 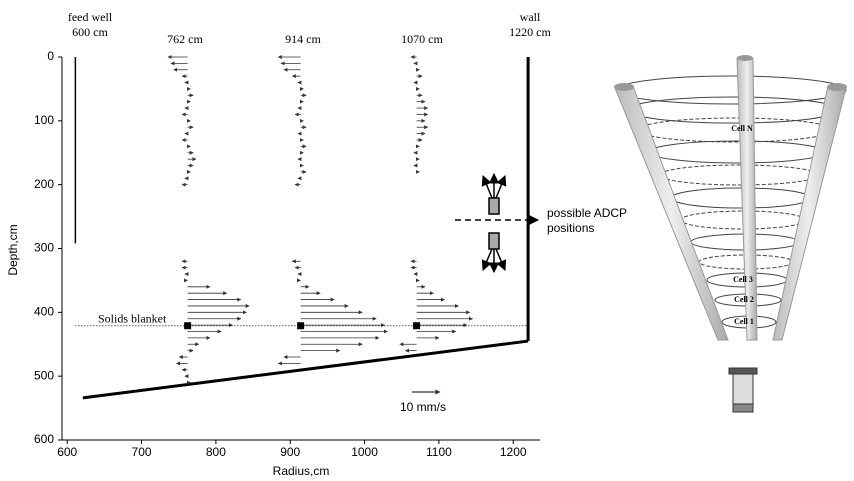 What do you see at coordinates (439, 452) in the screenshot?
I see `x-tick-label: 1100` at bounding box center [439, 452].